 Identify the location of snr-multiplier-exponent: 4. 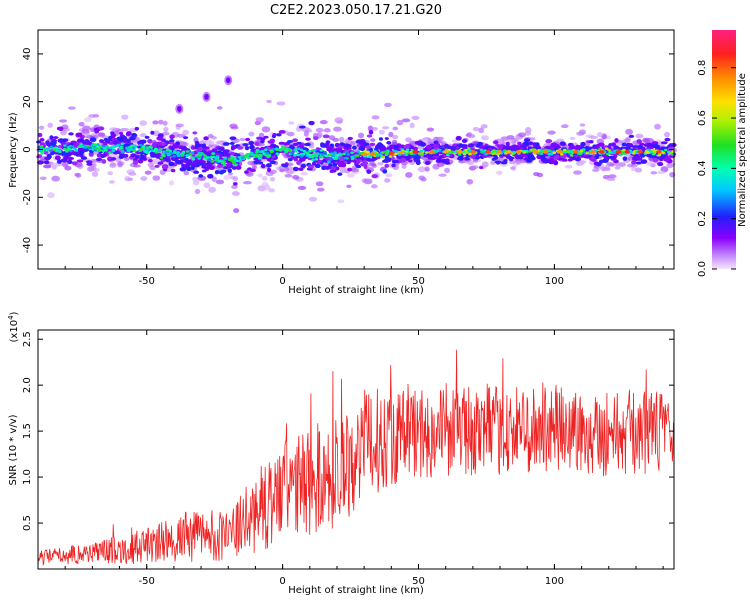
(11, 317).